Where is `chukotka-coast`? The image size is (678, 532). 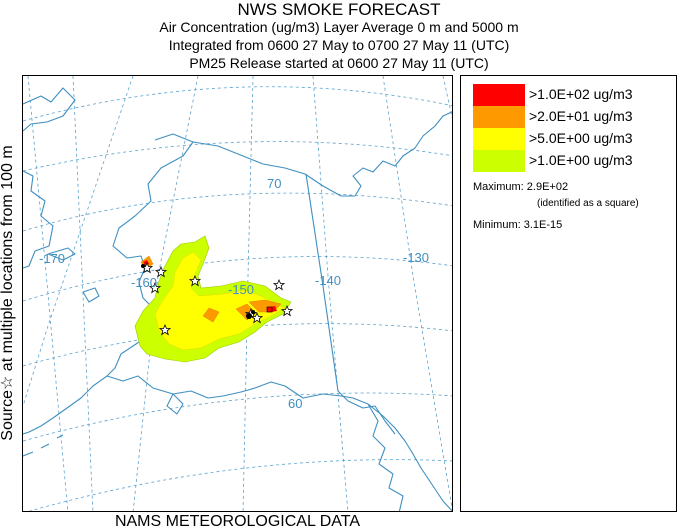
chukotka-coast is located at coordinates (38, 219).